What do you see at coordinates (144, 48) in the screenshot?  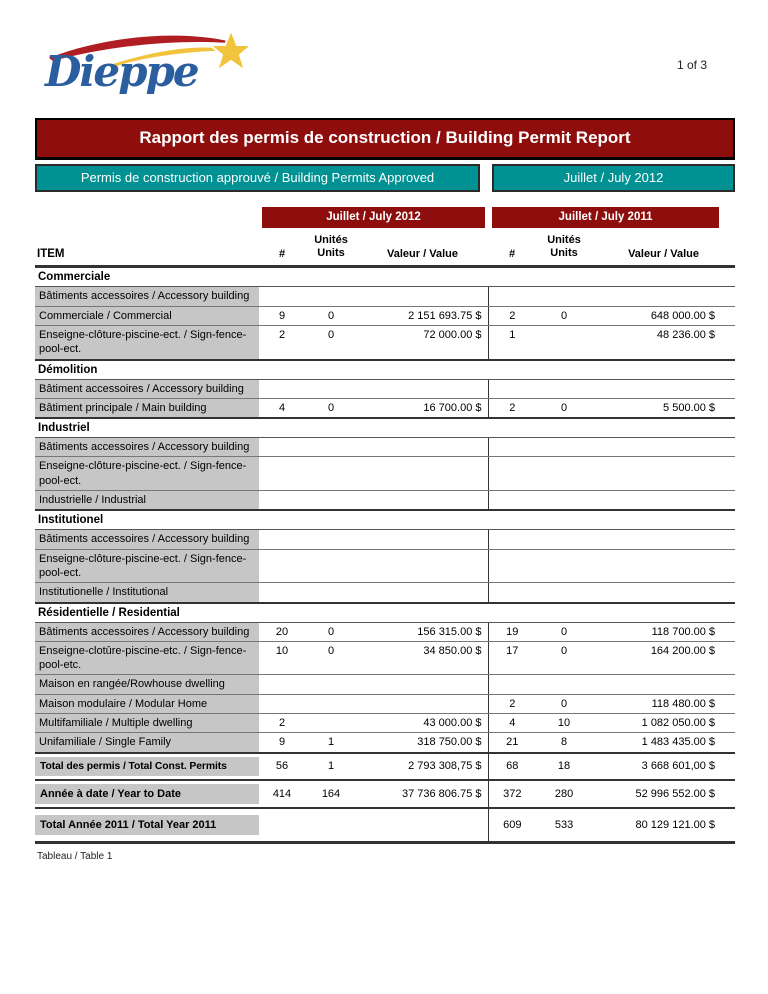 I see `logo-swoosh-red` at bounding box center [144, 48].